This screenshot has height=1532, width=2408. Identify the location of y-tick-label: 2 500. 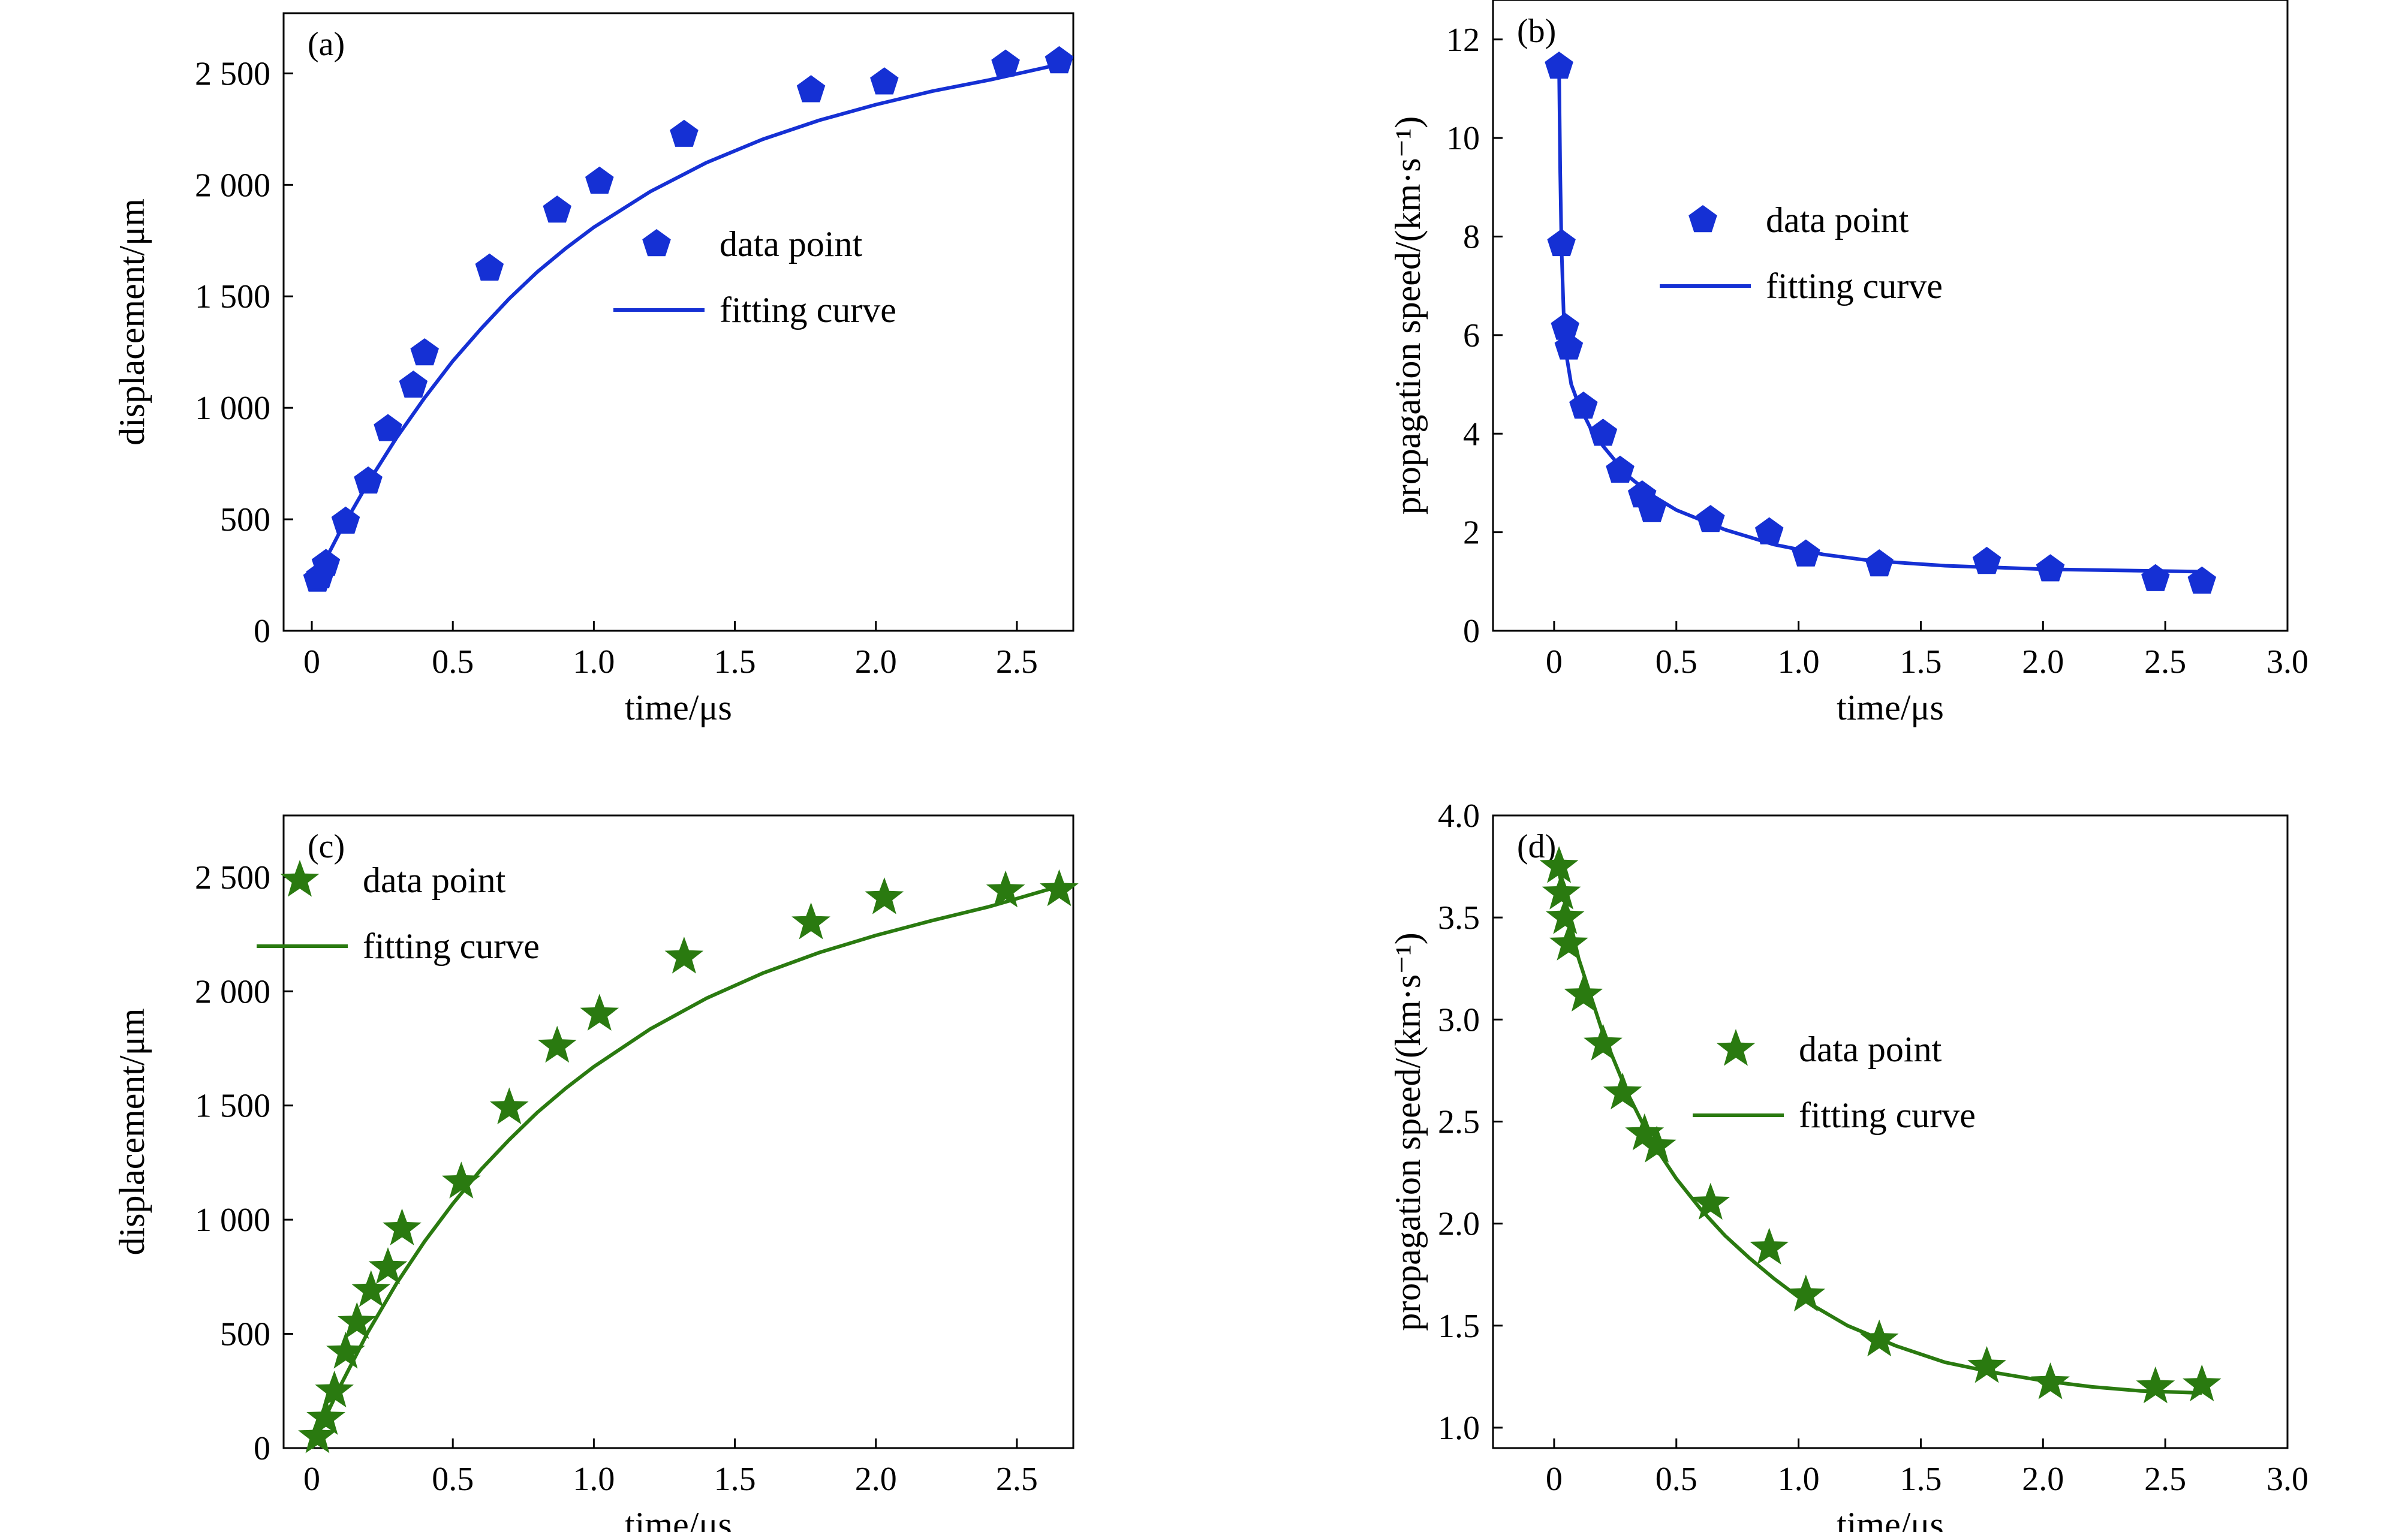
(232, 877).